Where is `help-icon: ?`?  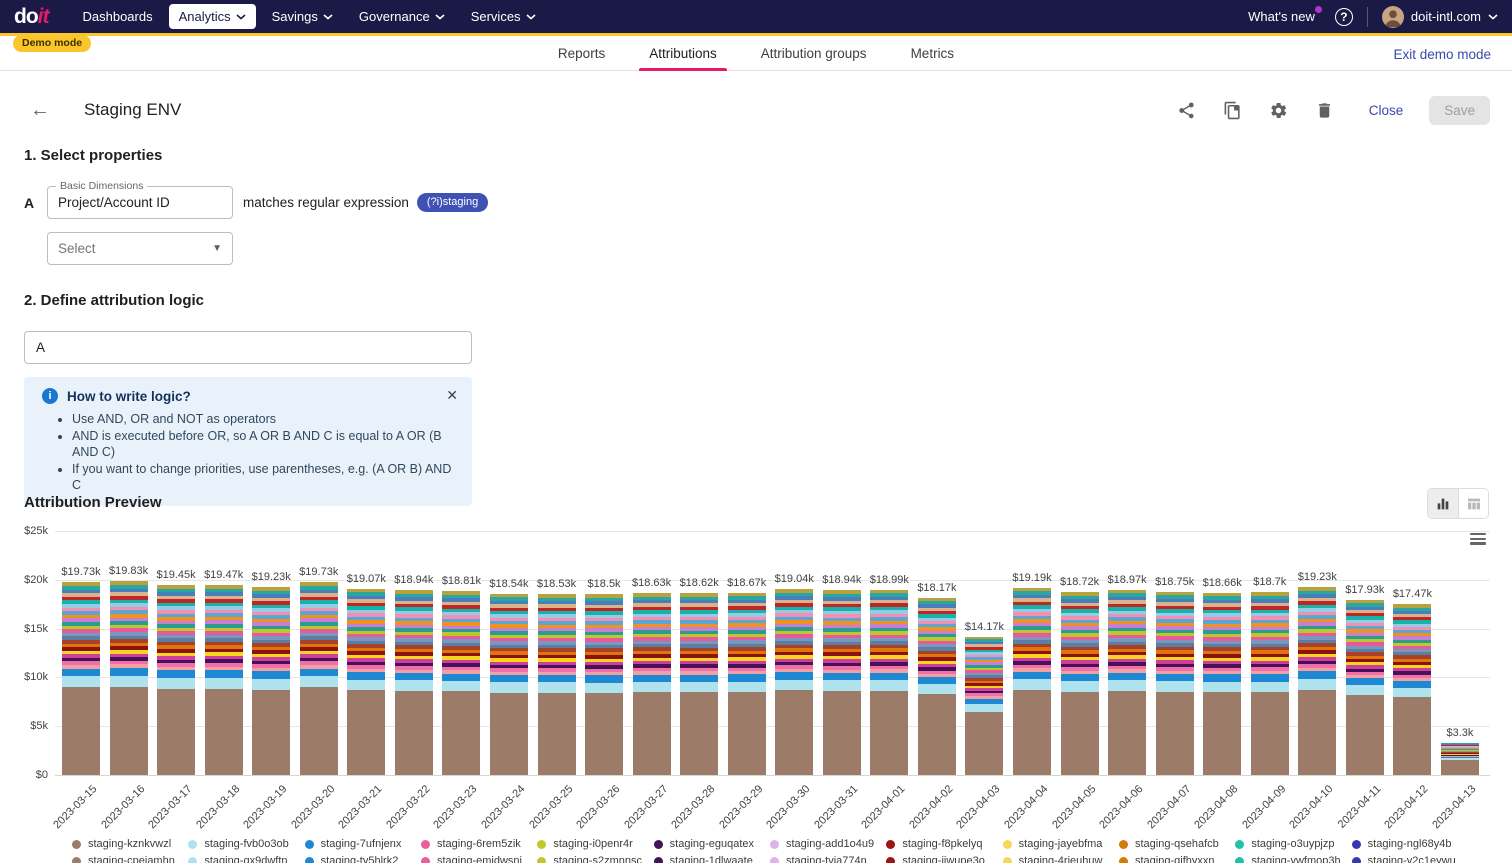
help-icon: ? is located at coordinates (1343, 16).